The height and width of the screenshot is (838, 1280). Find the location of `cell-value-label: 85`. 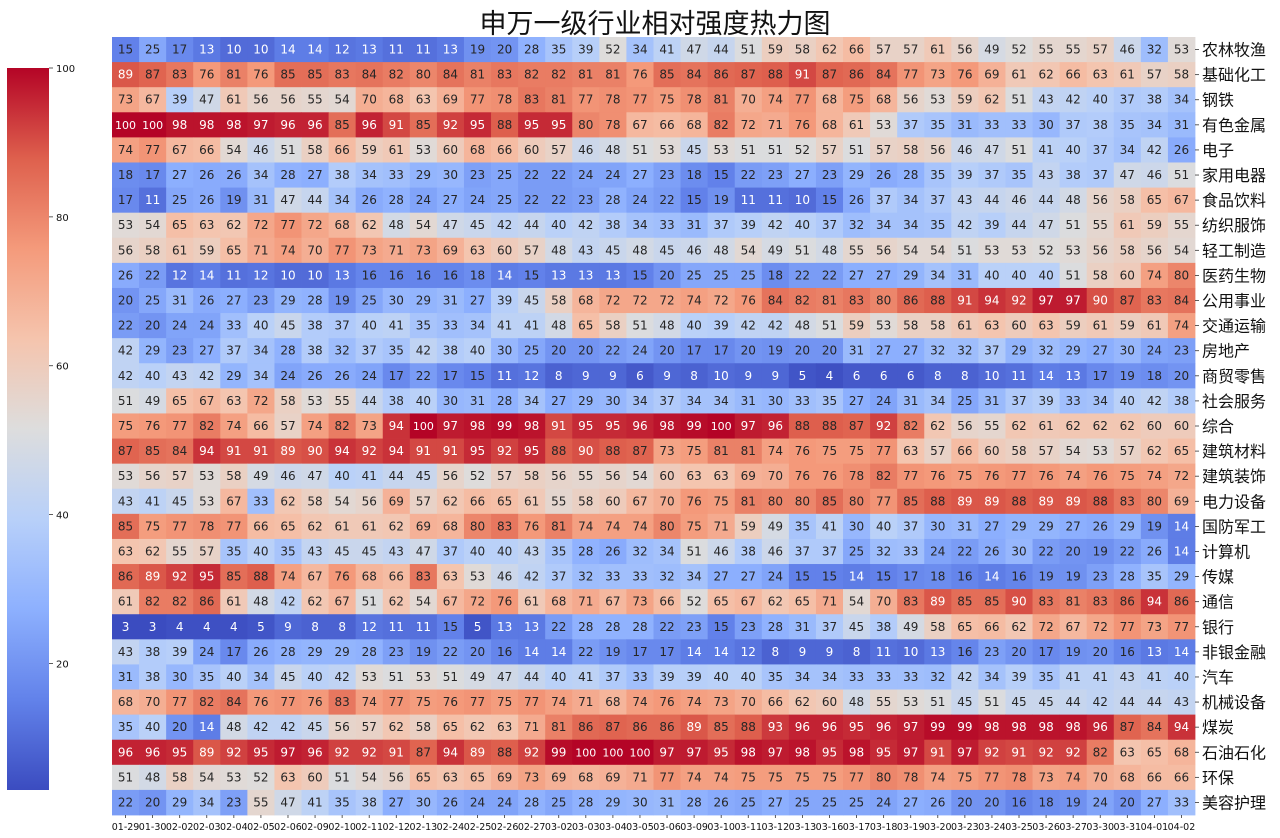

cell-value-label: 85 is located at coordinates (964, 602).